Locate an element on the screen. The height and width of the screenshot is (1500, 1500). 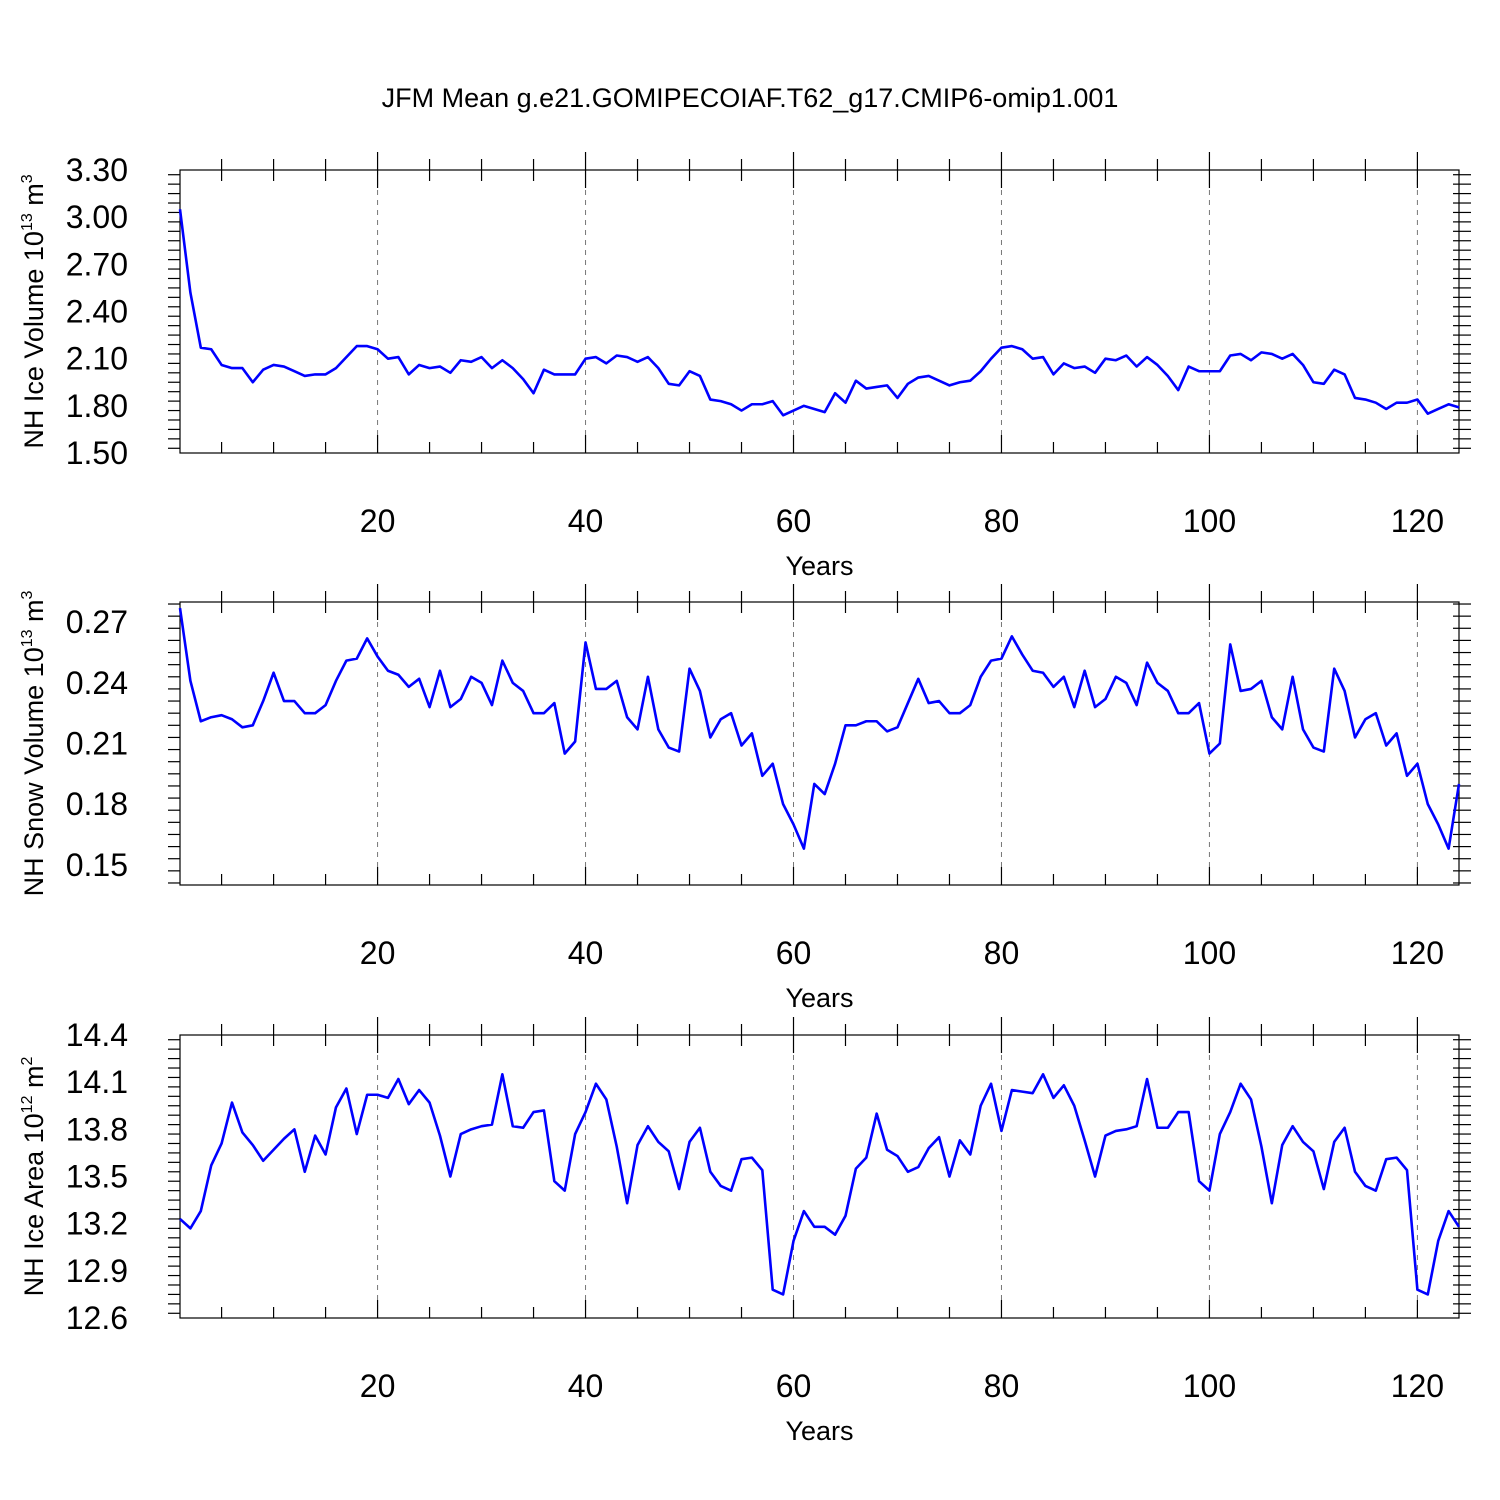
y-tick-label: 13.2 is located at coordinates (97, 1224).